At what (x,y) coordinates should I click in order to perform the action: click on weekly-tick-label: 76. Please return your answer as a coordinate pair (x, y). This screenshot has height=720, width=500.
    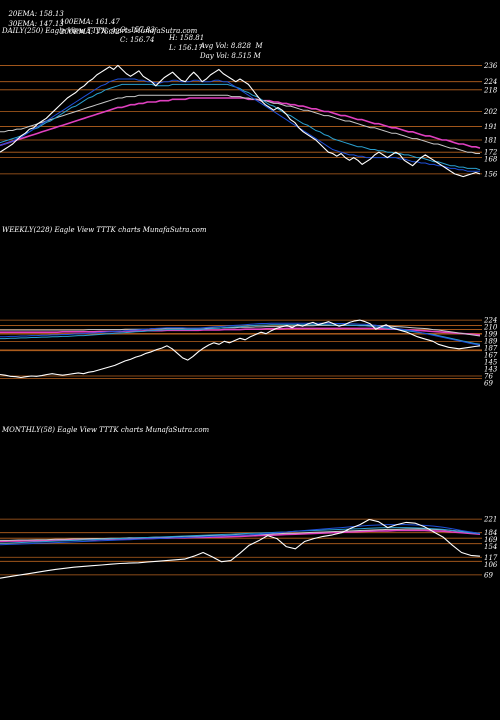
    Looking at the image, I should click on (488, 377).